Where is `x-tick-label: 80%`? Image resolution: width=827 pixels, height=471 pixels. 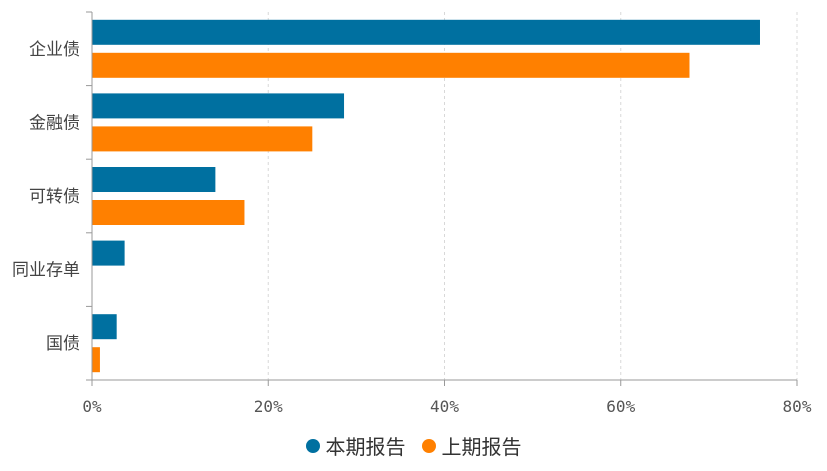 x-tick-label: 80% is located at coordinates (797, 406).